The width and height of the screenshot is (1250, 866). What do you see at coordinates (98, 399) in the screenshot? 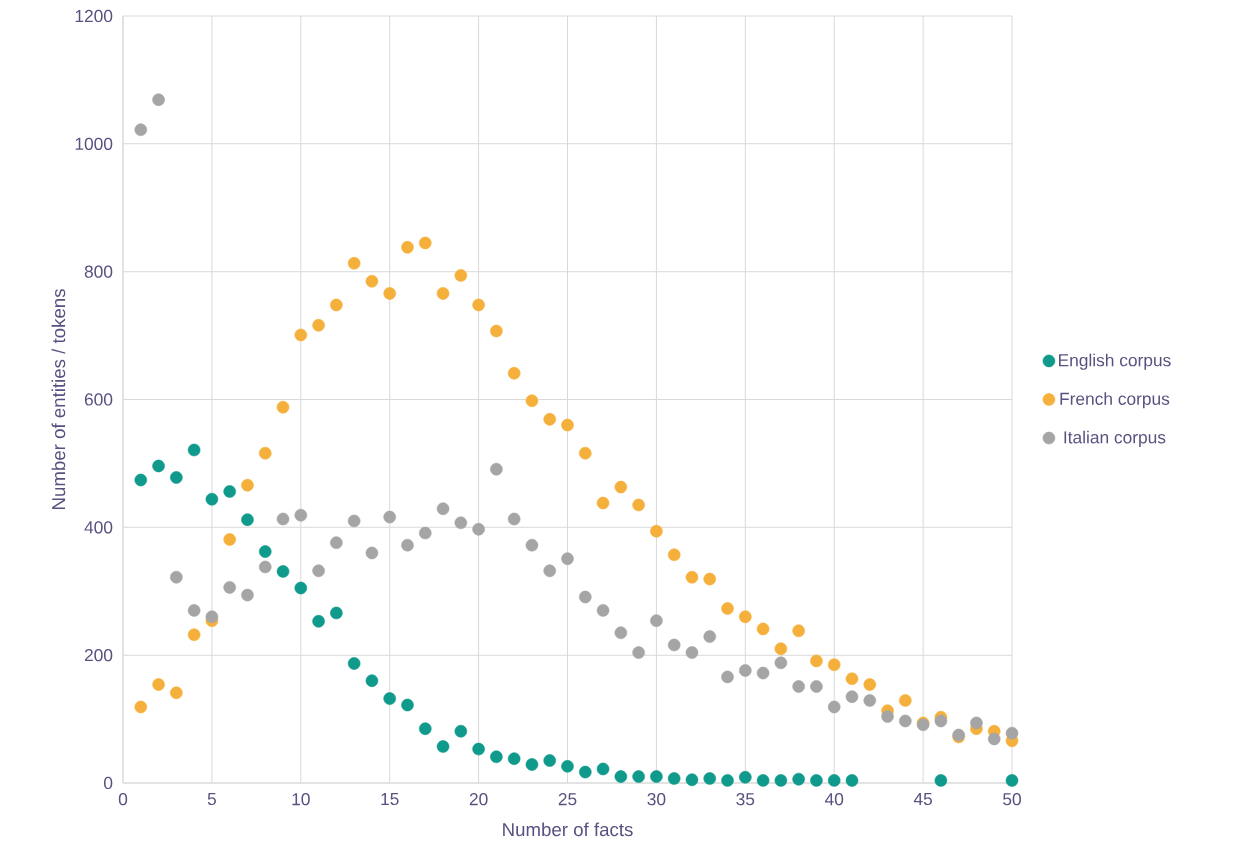
I see `y-tick-label: 600` at bounding box center [98, 399].